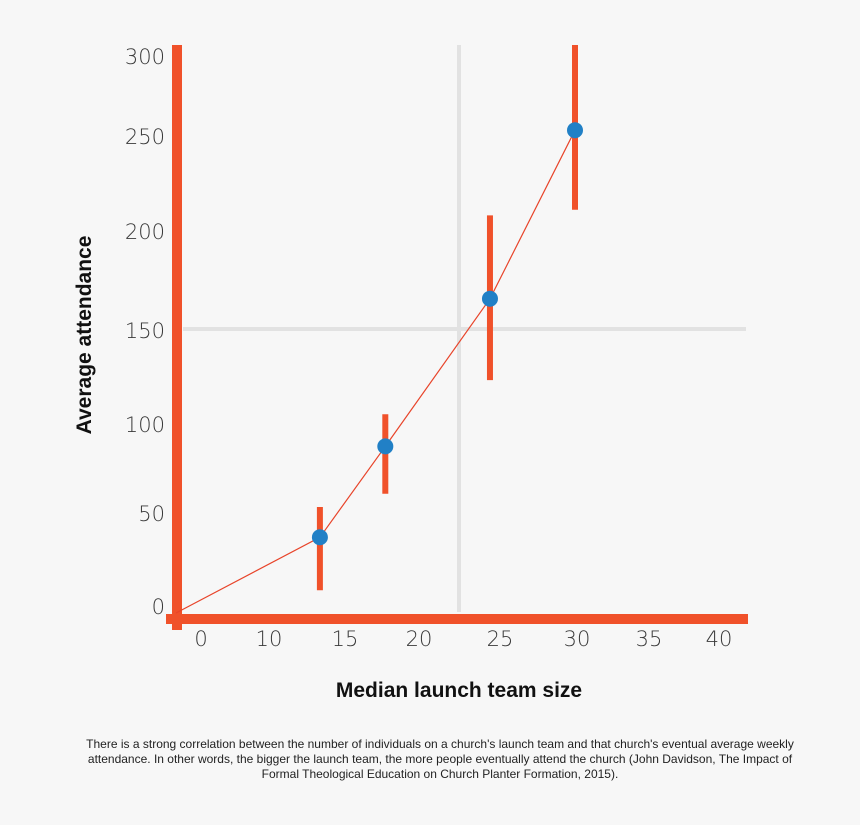 This screenshot has height=825, width=860. I want to click on y-tick-label-0: 0, so click(158, 607).